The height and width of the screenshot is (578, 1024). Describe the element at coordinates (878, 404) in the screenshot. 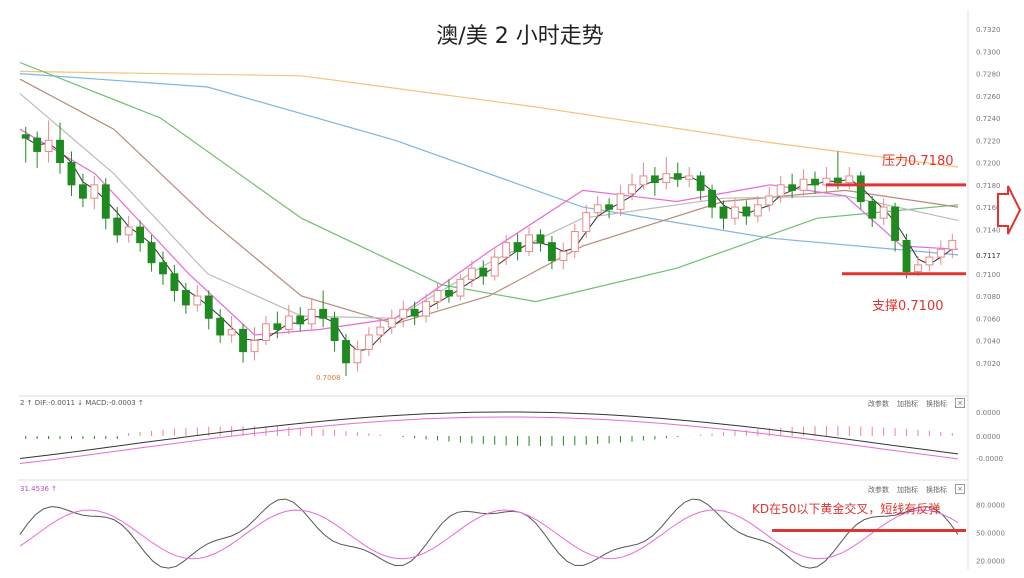

I see `macd-edit-params: 改参数` at that location.